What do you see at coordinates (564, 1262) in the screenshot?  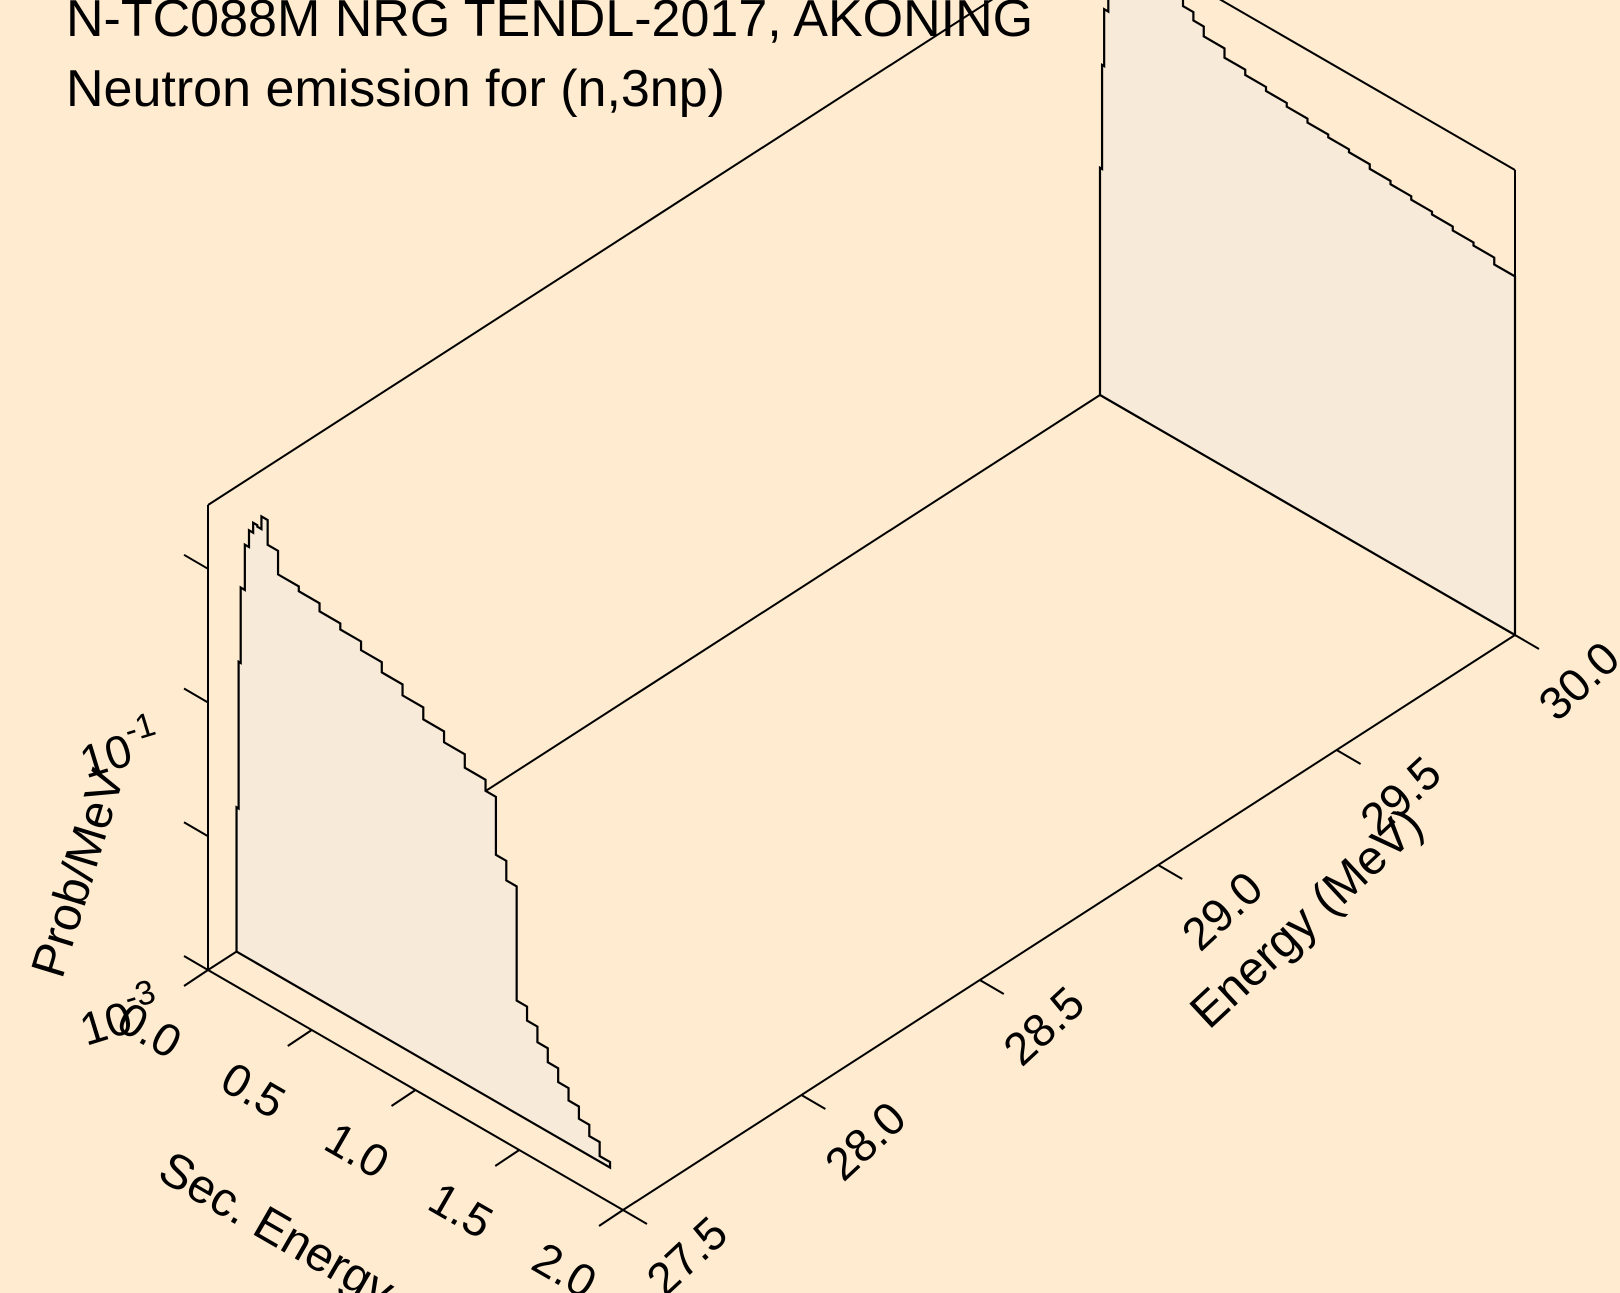 I see `x-tick-label: 2.0` at bounding box center [564, 1262].